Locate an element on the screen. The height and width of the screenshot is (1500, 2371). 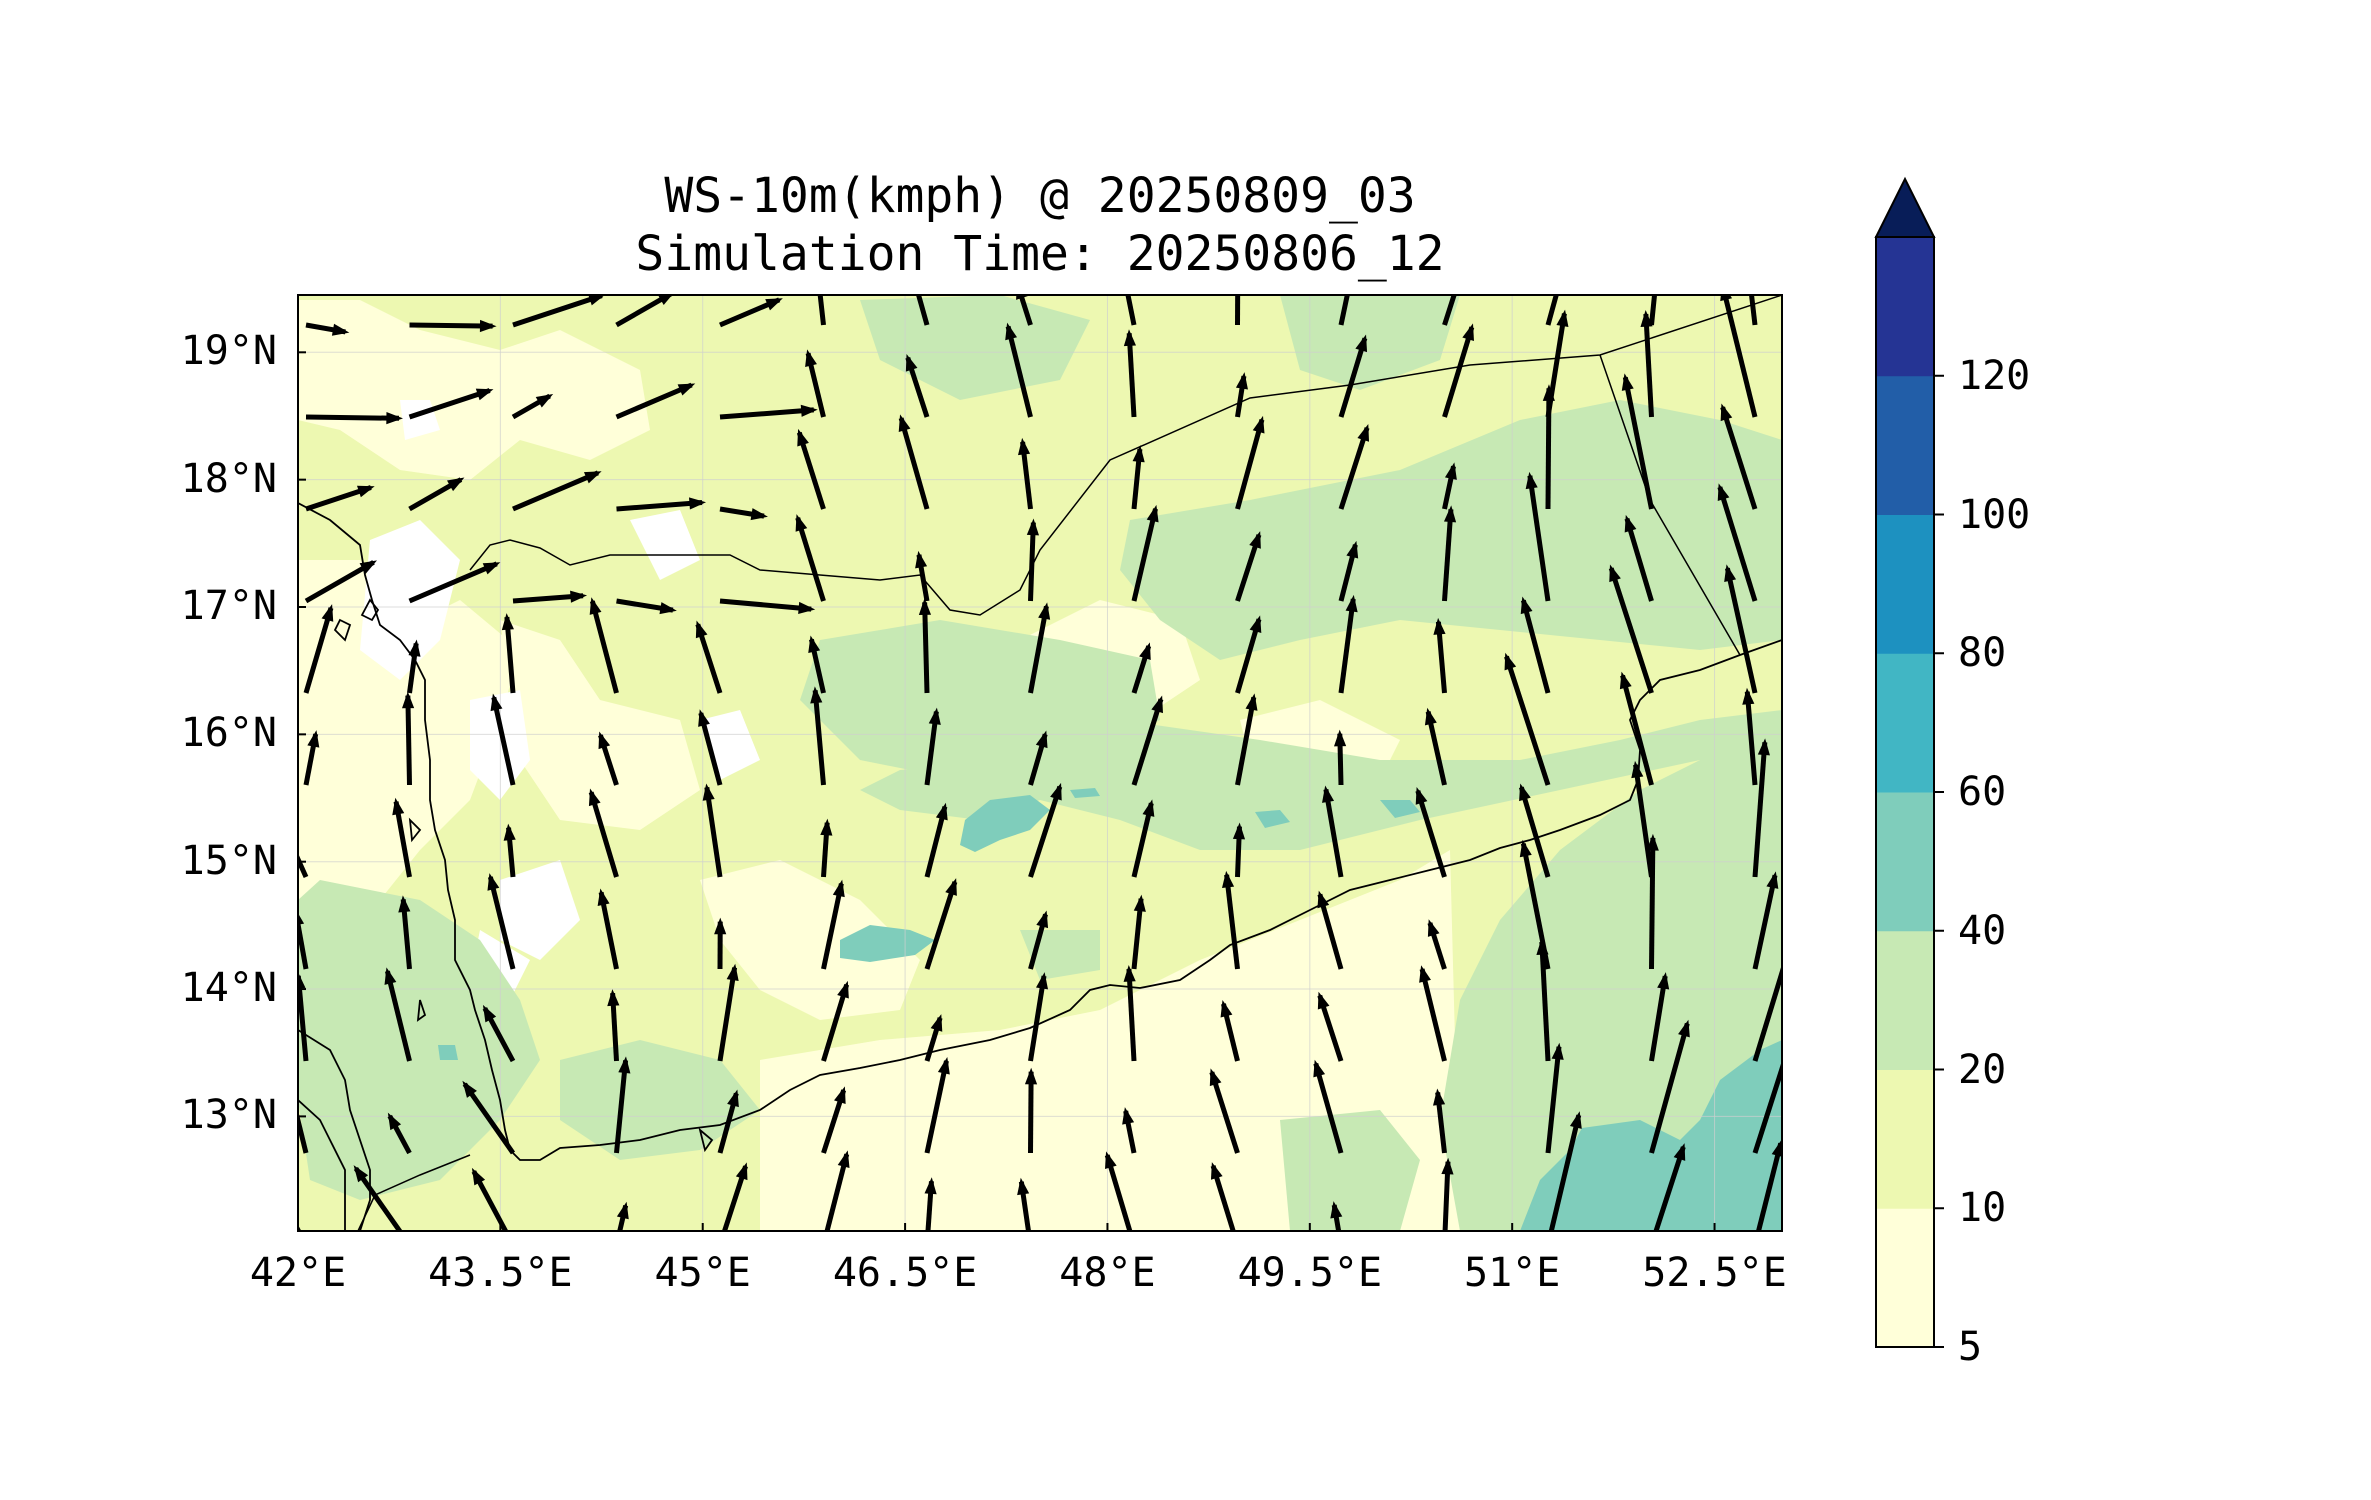
colorbar-label: 40 is located at coordinates (1982, 930).